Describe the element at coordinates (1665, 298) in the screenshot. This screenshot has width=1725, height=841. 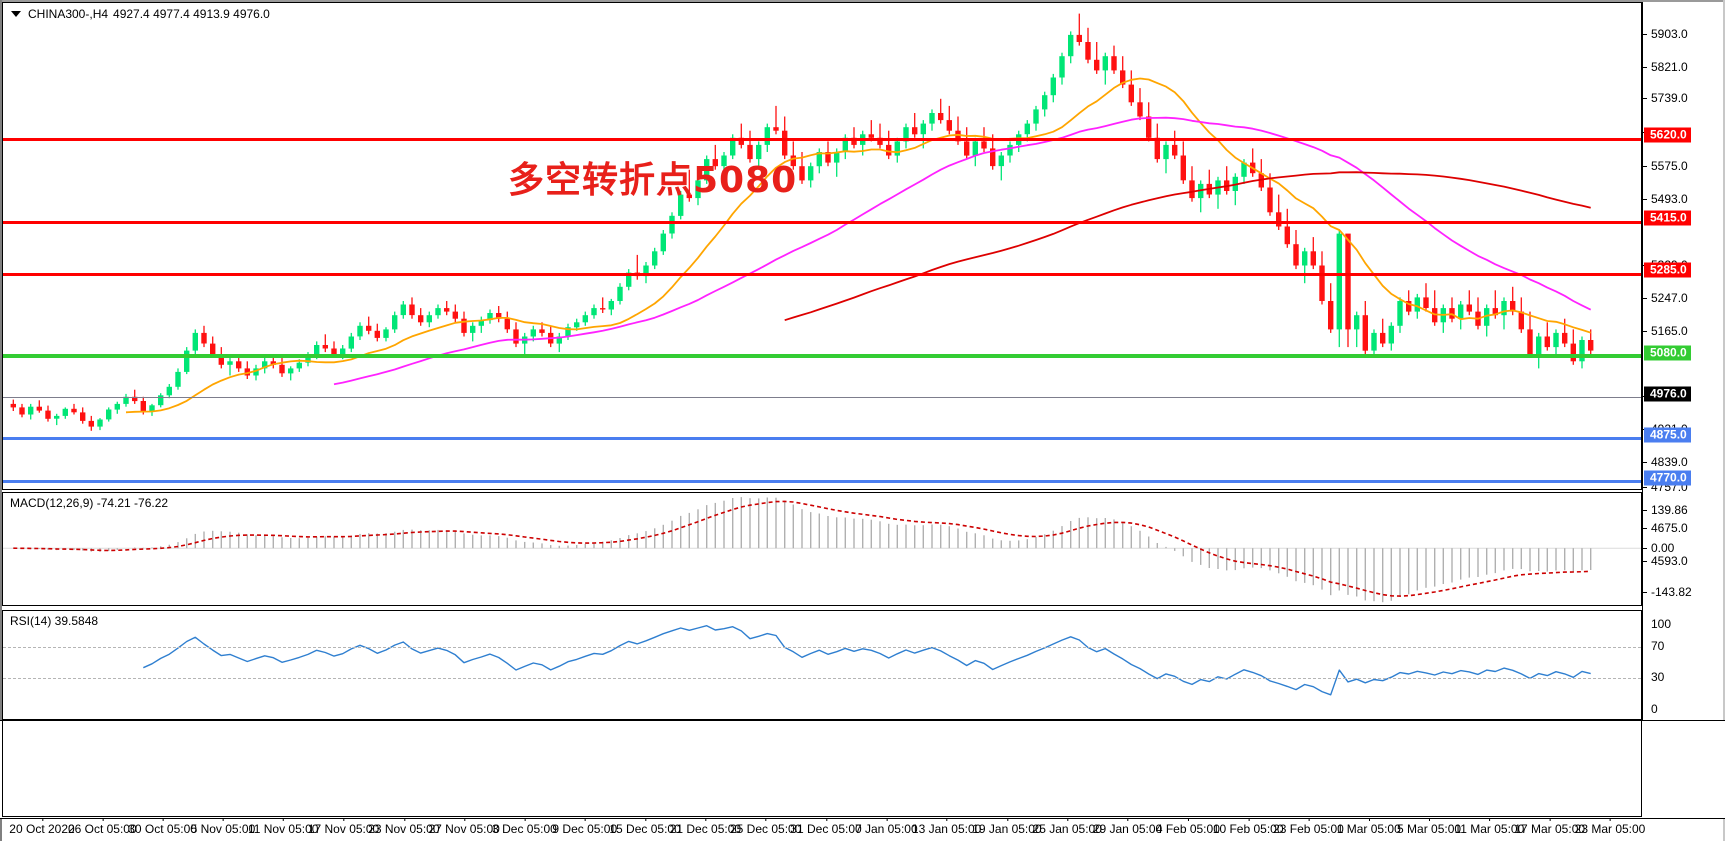
I see `price-tick-5247.0: 5247.0` at that location.